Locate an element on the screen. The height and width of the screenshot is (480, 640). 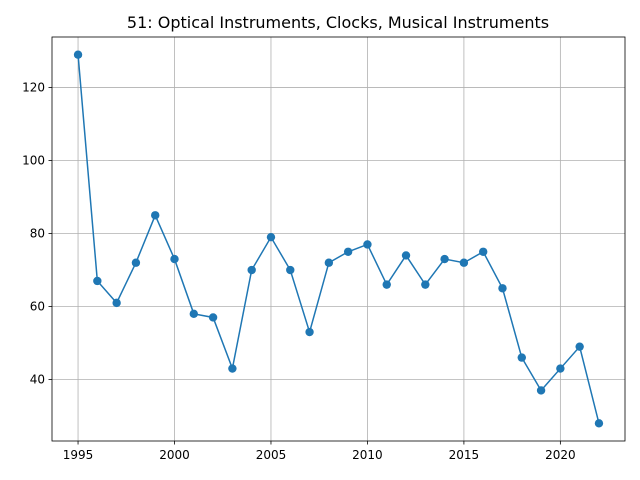
y-tick-label: 60 is located at coordinates (37, 307).